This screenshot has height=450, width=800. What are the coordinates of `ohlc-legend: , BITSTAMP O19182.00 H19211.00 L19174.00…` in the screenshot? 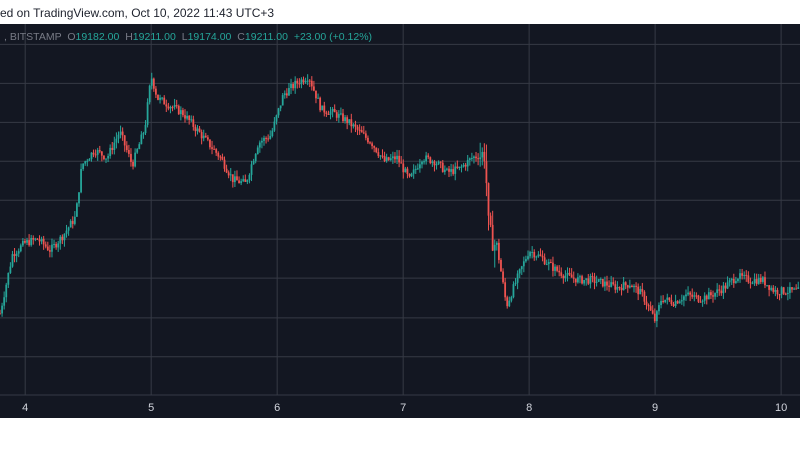 It's located at (188, 37).